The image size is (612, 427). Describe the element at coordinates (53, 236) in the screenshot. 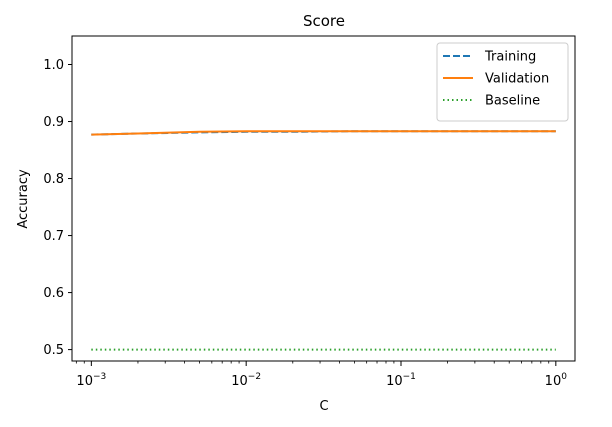

I see `y-tick-label: 0.7` at that location.